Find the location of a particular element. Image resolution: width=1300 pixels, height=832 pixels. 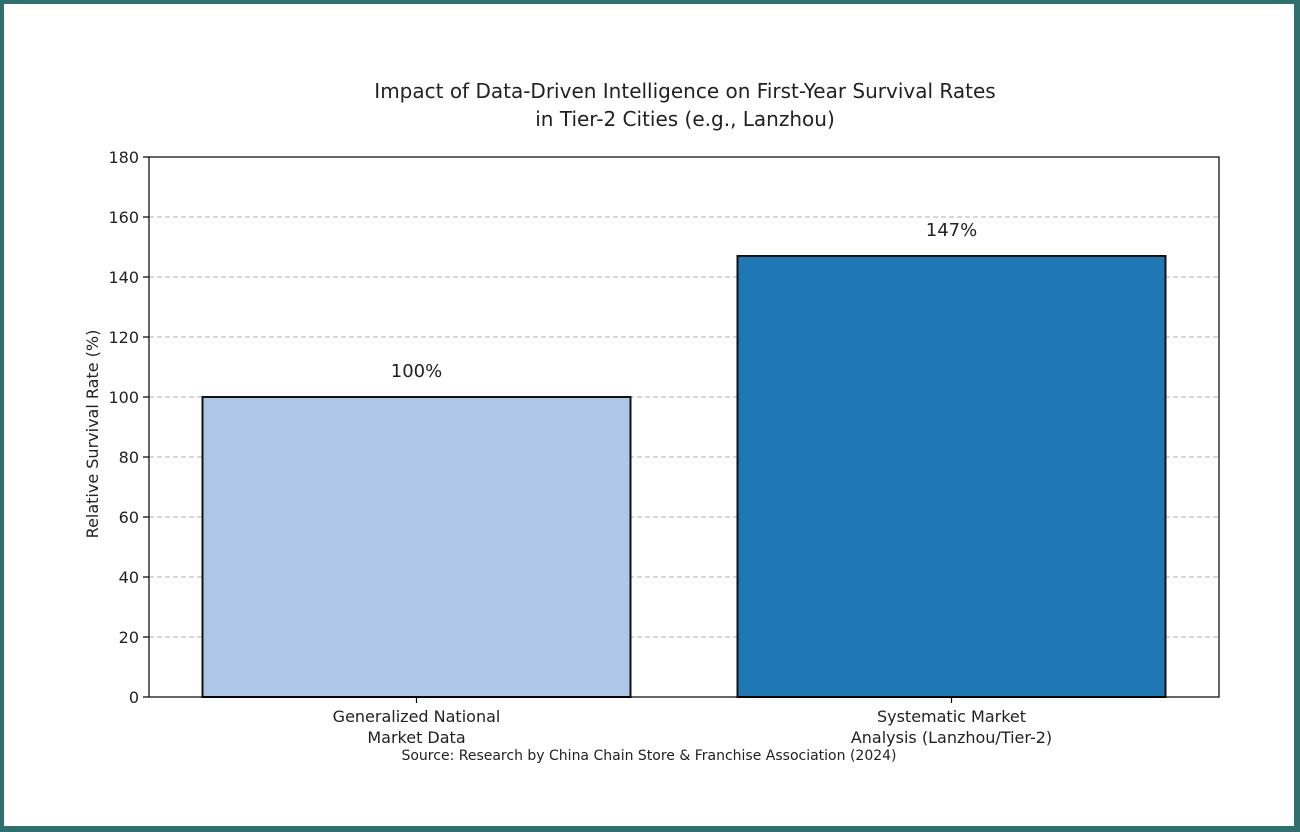

x-tick-label: Market Data is located at coordinates (416, 737).